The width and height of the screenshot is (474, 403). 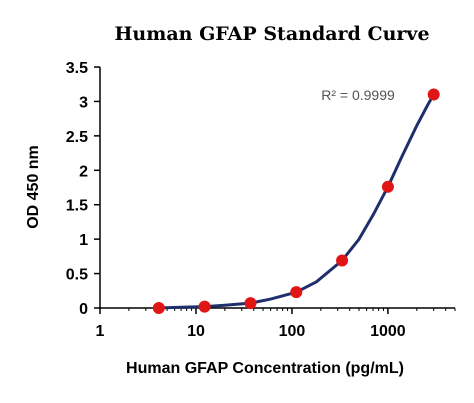 What do you see at coordinates (196, 331) in the screenshot?
I see `x-tick-label: 10` at bounding box center [196, 331].